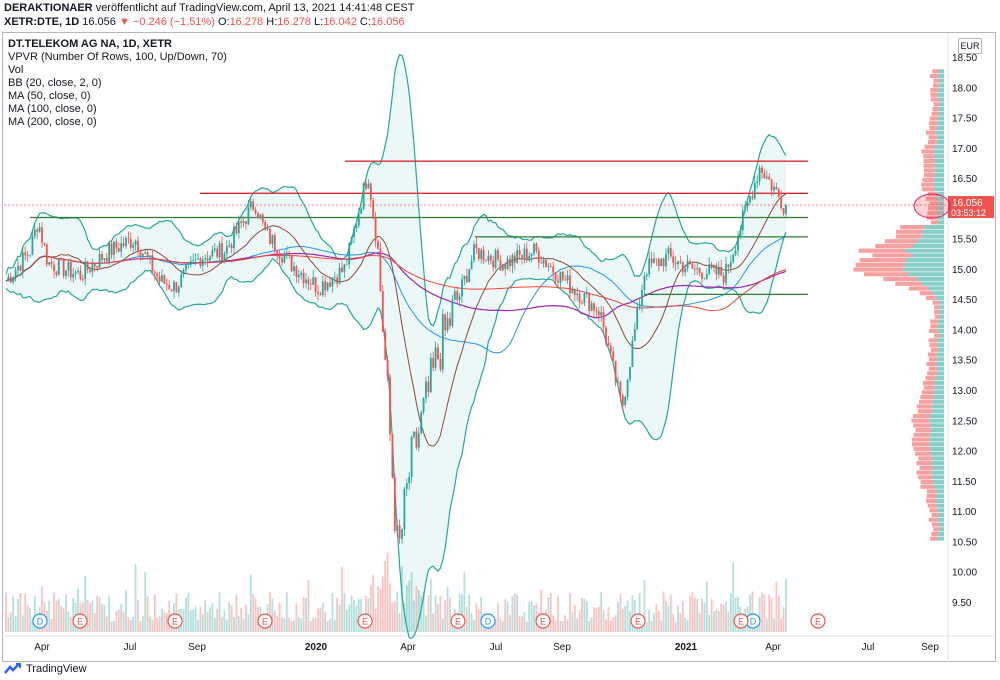  What do you see at coordinates (56, 669) in the screenshot?
I see `tradingview-logo-text: TradingView` at bounding box center [56, 669].